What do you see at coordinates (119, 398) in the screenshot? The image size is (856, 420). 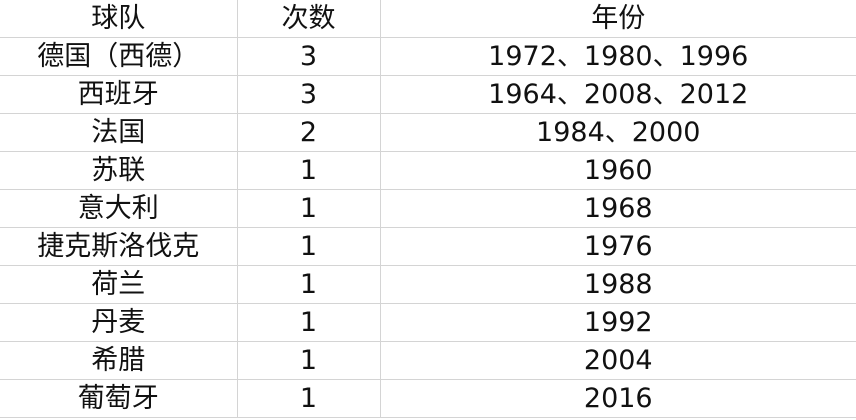 I see `cell-team: 葡萄牙` at bounding box center [119, 398].